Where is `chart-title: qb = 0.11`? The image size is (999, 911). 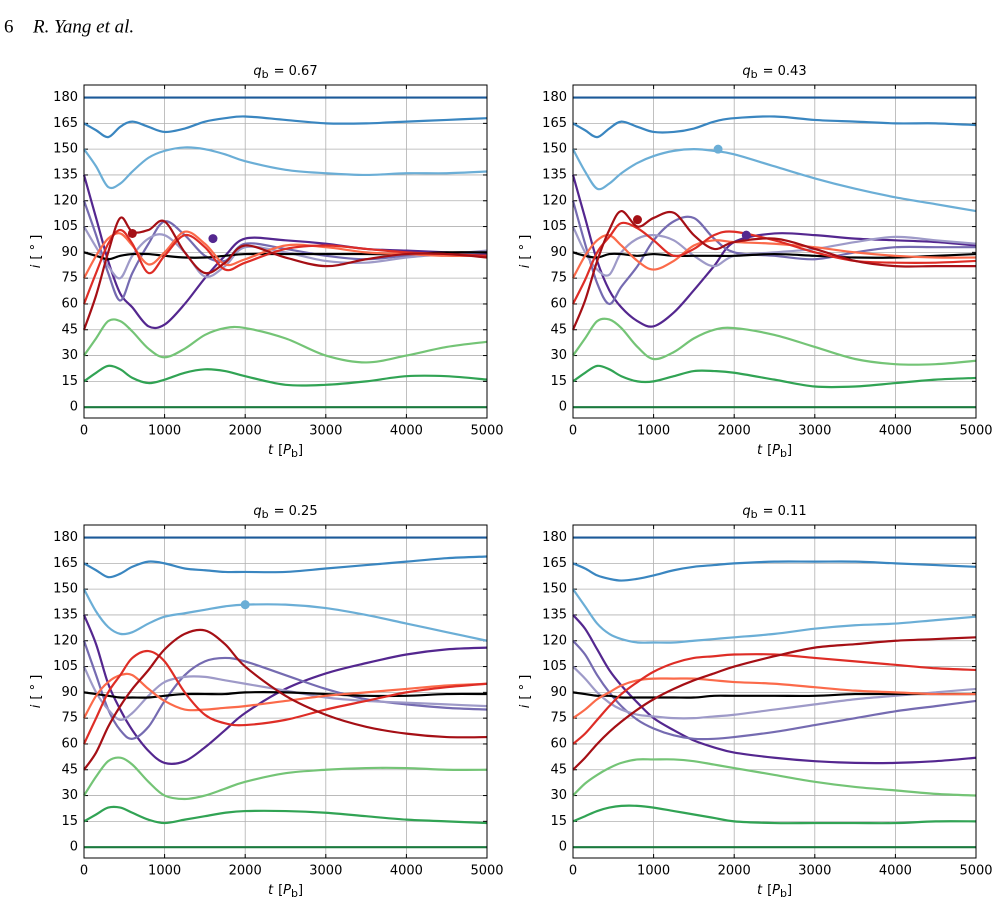 chart-title: qb = 0.11 is located at coordinates (774, 513).